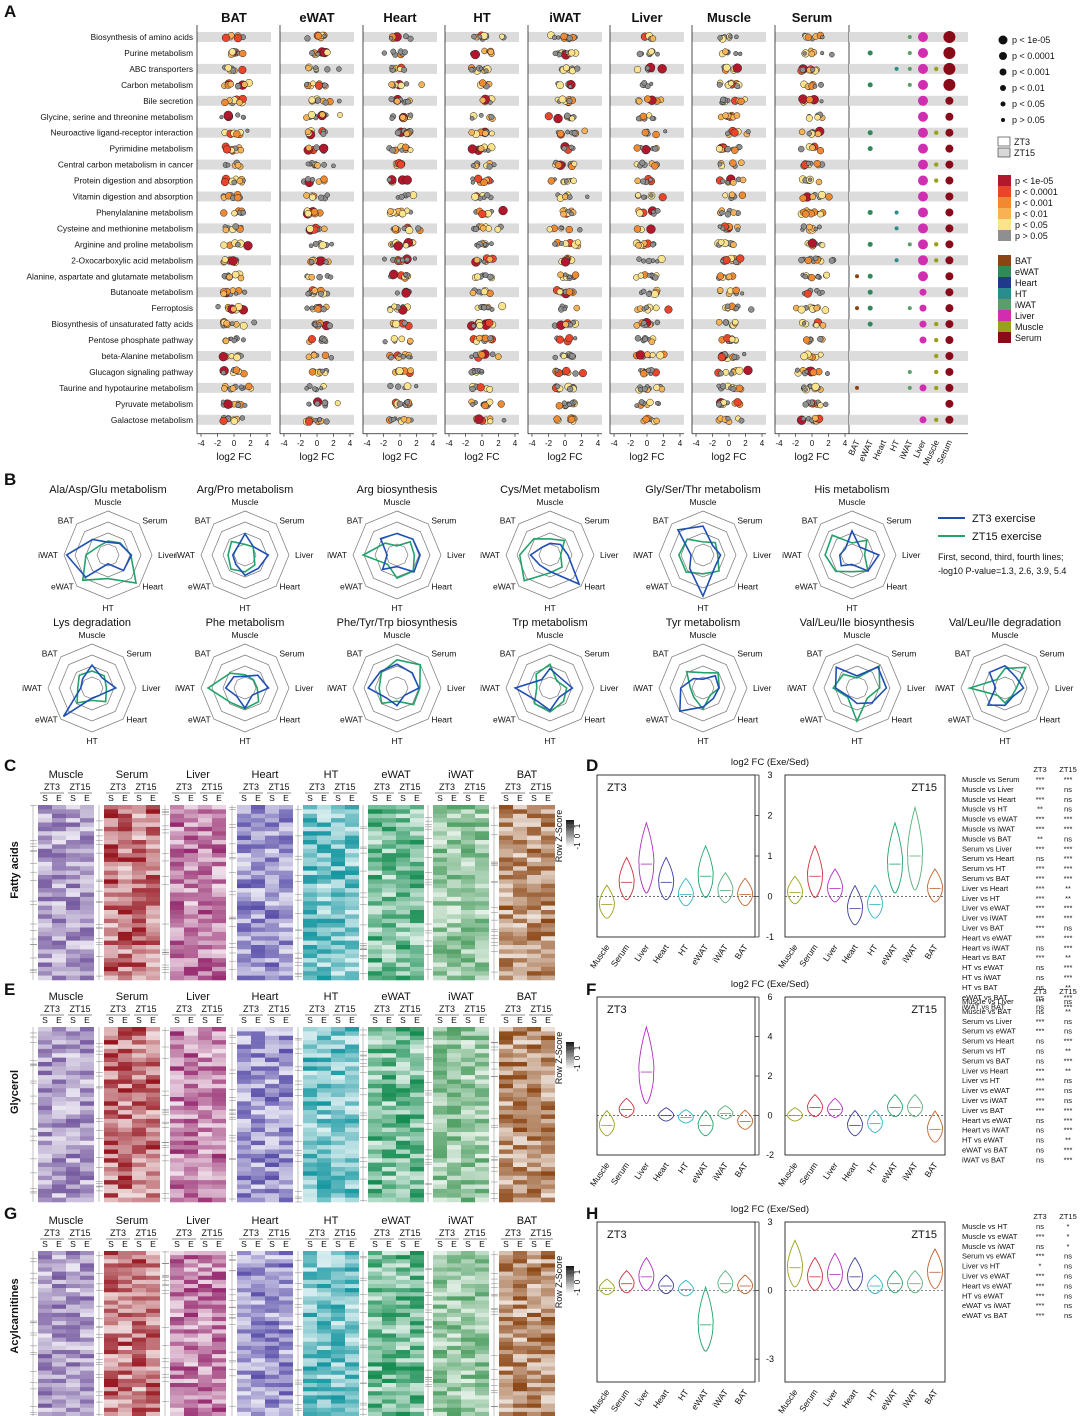  Describe the element at coordinates (184, 787) in the screenshot. I see `heatmap-zt-label: ZT3` at that location.